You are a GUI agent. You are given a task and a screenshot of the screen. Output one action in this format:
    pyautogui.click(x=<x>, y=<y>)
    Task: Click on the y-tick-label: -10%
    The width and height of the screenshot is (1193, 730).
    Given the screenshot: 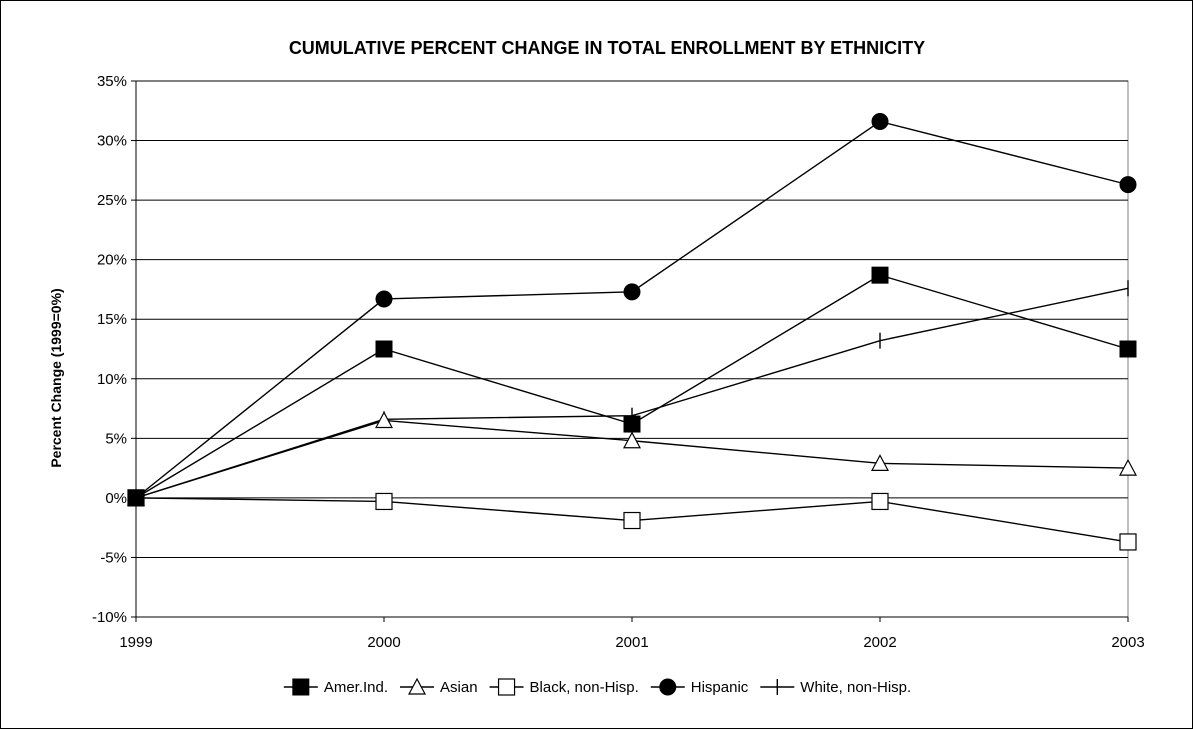 What is the action you would take?
    pyautogui.click(x=109, y=617)
    